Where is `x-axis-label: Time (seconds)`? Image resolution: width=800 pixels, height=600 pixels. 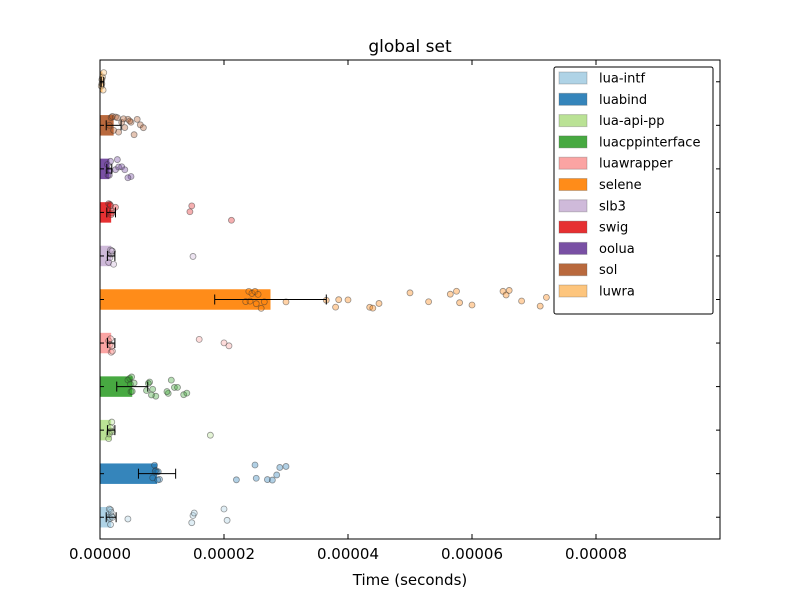 x-axis-label: Time (seconds) is located at coordinates (410, 580).